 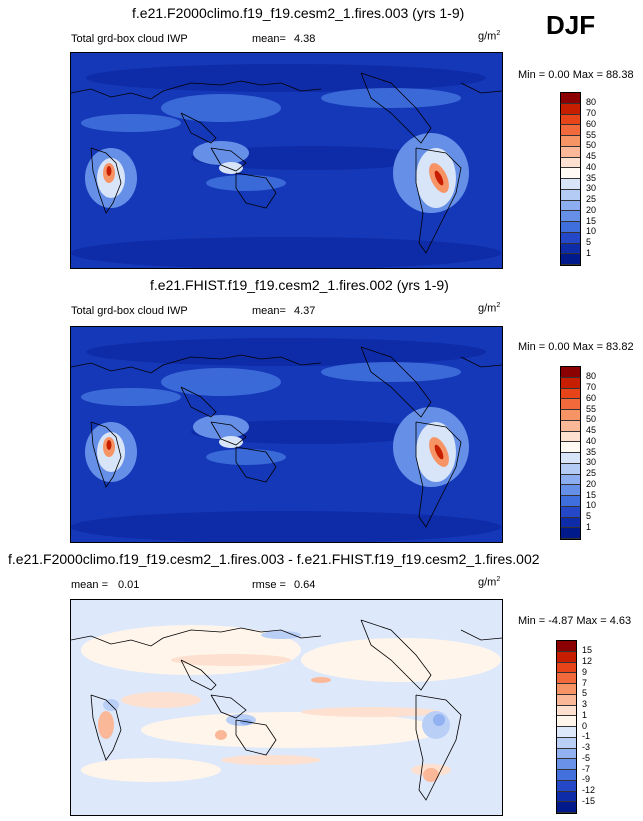 I want to click on panel-2-colorbar-label: 50, so click(x=591, y=419).